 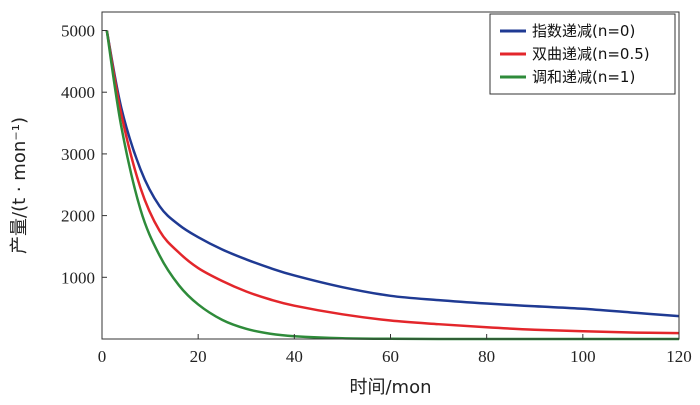 I want to click on x-tick-label: 100, so click(x=583, y=356).